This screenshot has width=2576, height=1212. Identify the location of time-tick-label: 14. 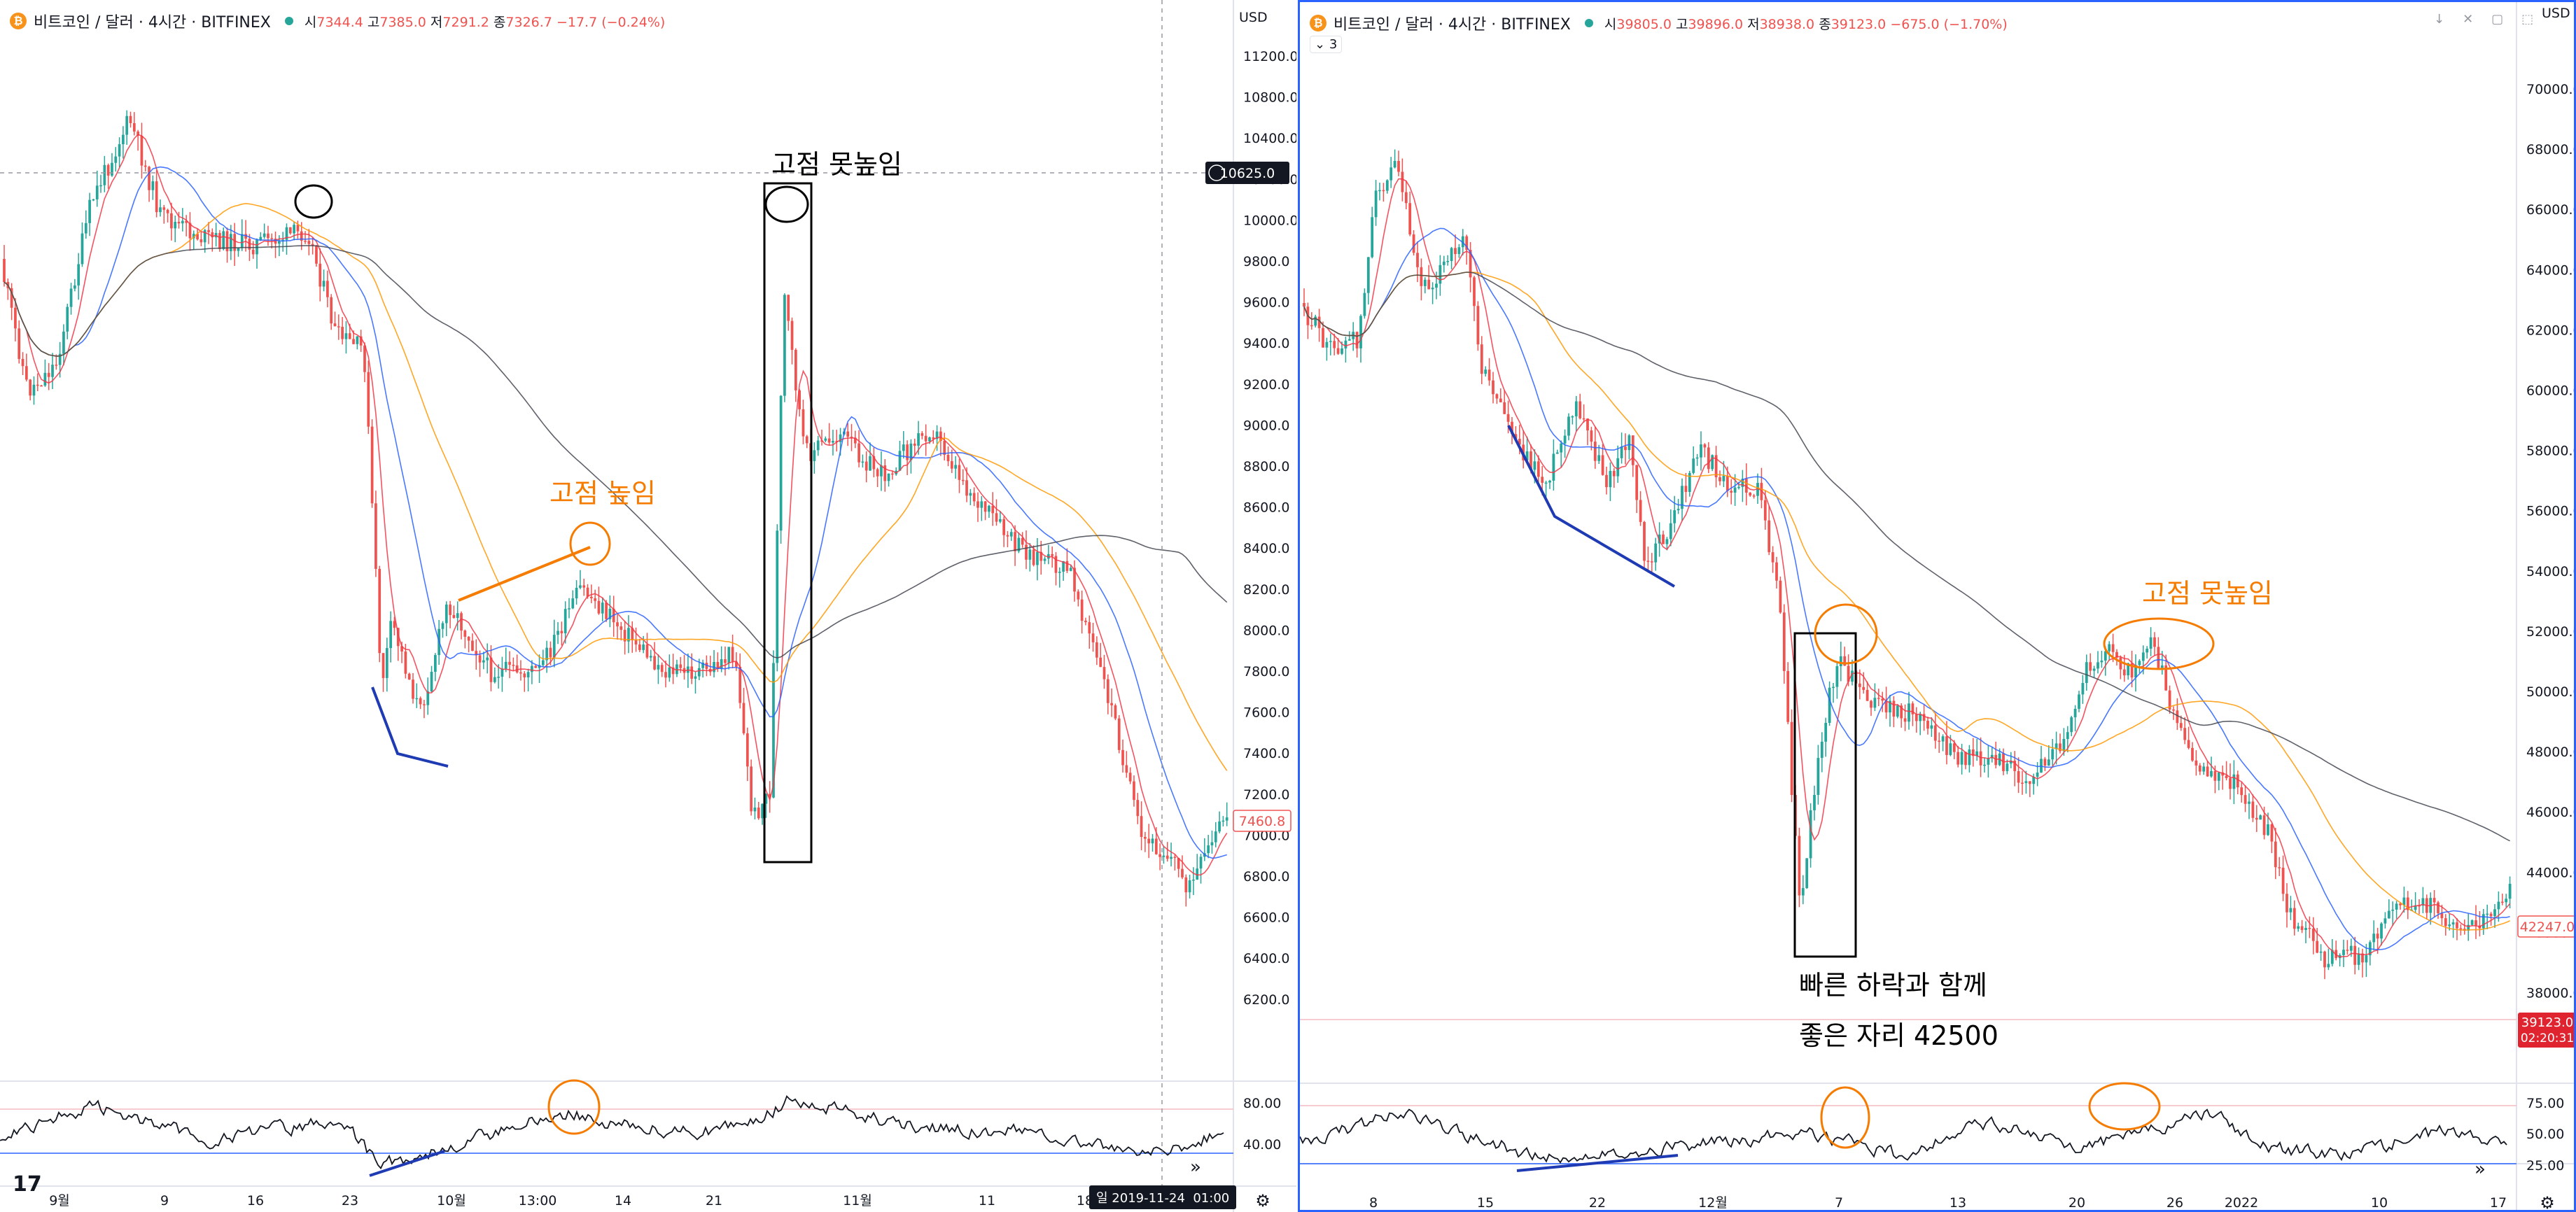
(623, 1201).